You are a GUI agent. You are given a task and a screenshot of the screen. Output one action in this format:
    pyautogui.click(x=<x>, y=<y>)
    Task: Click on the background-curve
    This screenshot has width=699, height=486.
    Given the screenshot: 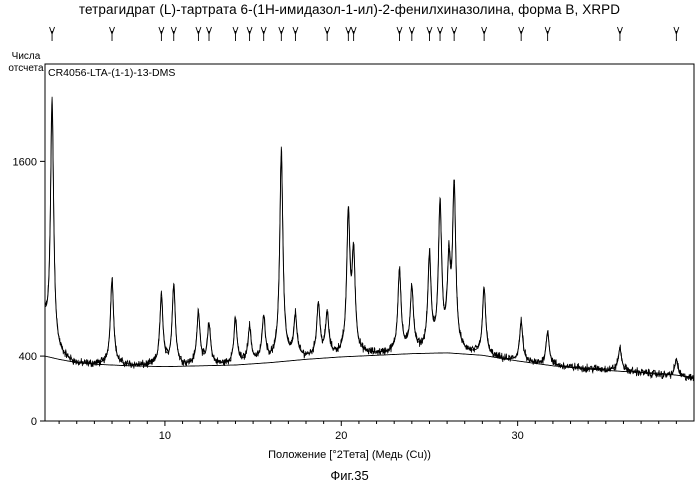 What is the action you would take?
    pyautogui.click(x=369, y=365)
    